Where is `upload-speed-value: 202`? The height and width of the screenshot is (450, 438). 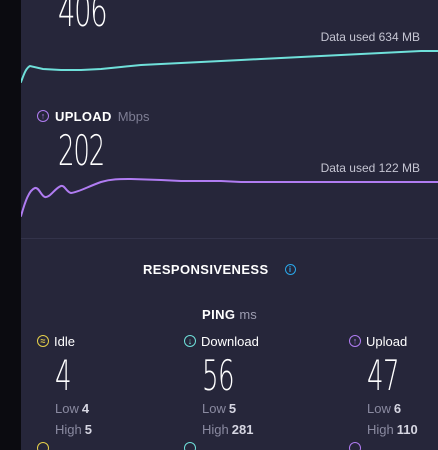 upload-speed-value: 202 is located at coordinates (81, 150).